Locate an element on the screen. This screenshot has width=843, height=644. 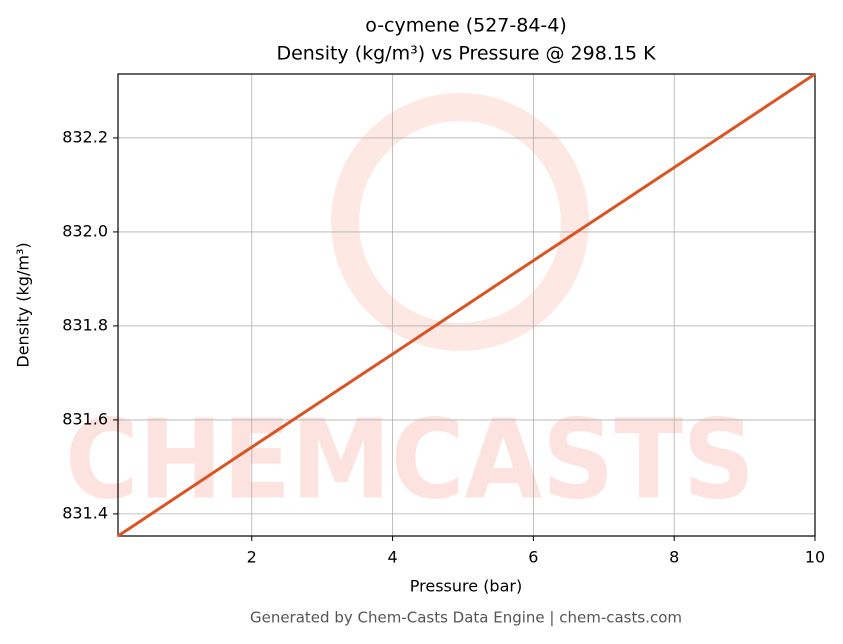
x-tick-label: 6 is located at coordinates (533, 557).